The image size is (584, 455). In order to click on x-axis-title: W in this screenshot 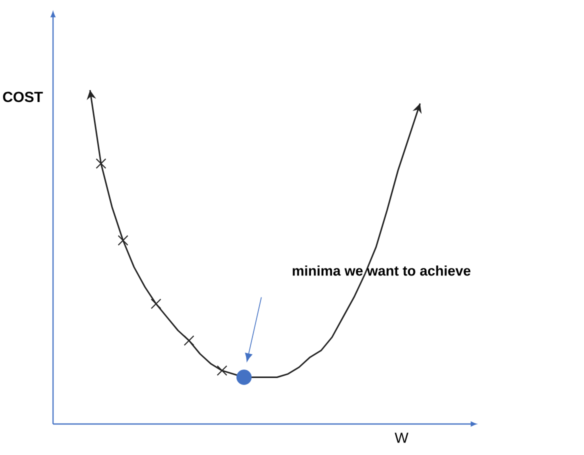, I will do `click(401, 437)`.